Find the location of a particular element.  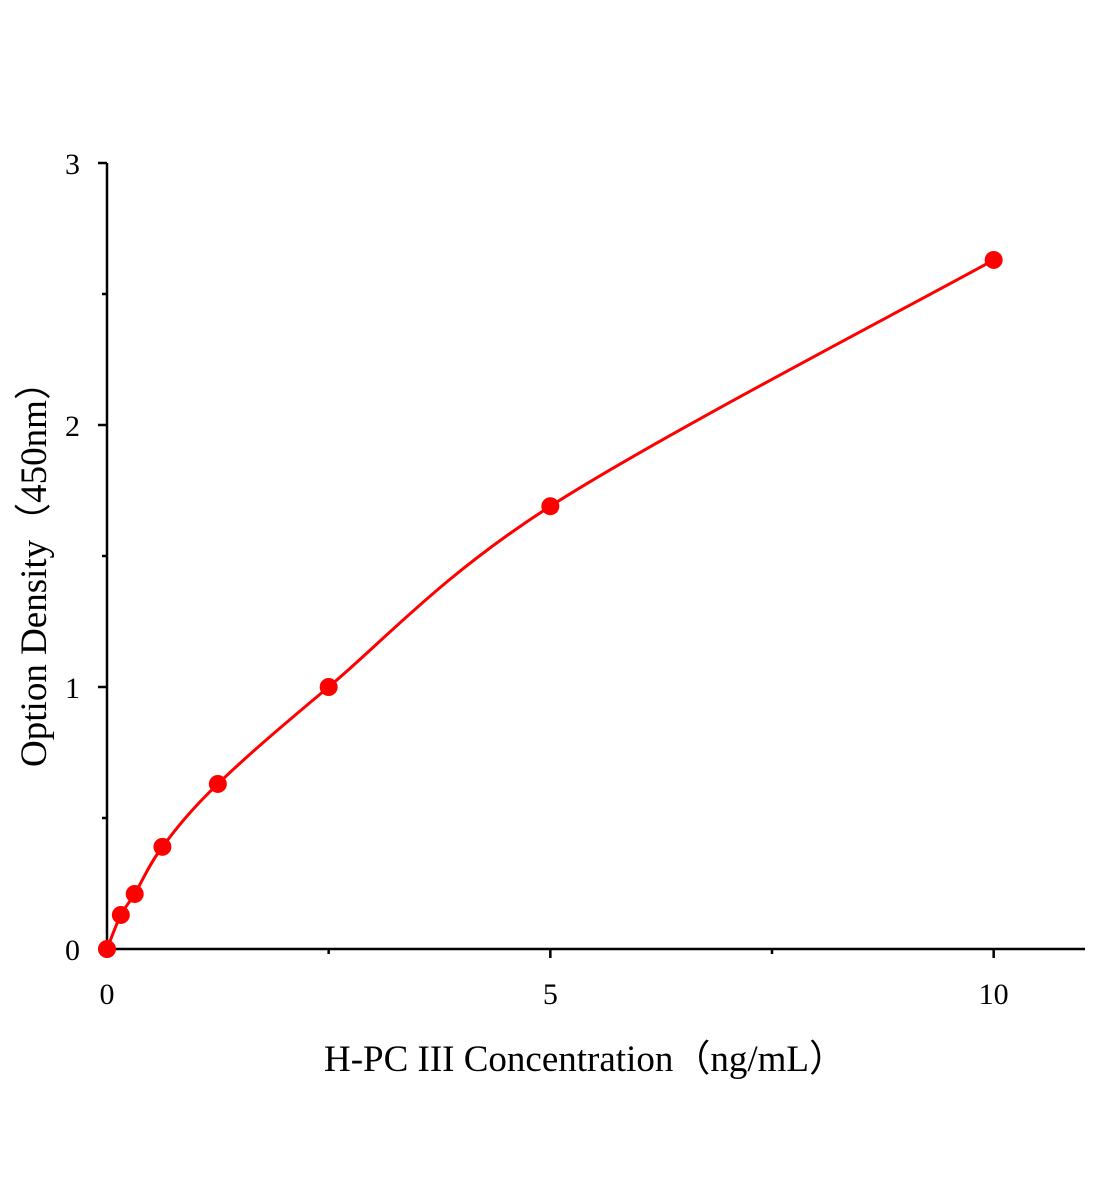

x-tick-label: 5 is located at coordinates (550, 994).